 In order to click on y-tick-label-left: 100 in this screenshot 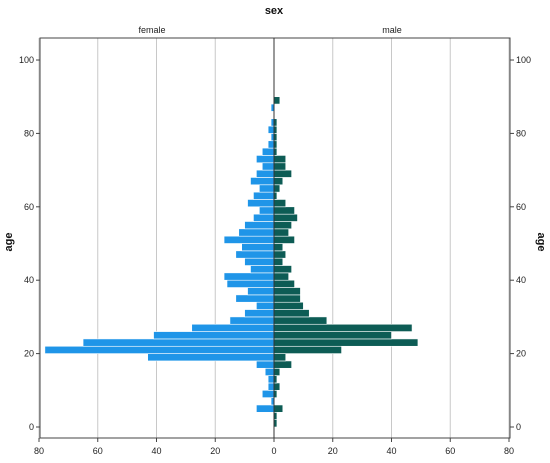, I will do `click(26, 60)`.